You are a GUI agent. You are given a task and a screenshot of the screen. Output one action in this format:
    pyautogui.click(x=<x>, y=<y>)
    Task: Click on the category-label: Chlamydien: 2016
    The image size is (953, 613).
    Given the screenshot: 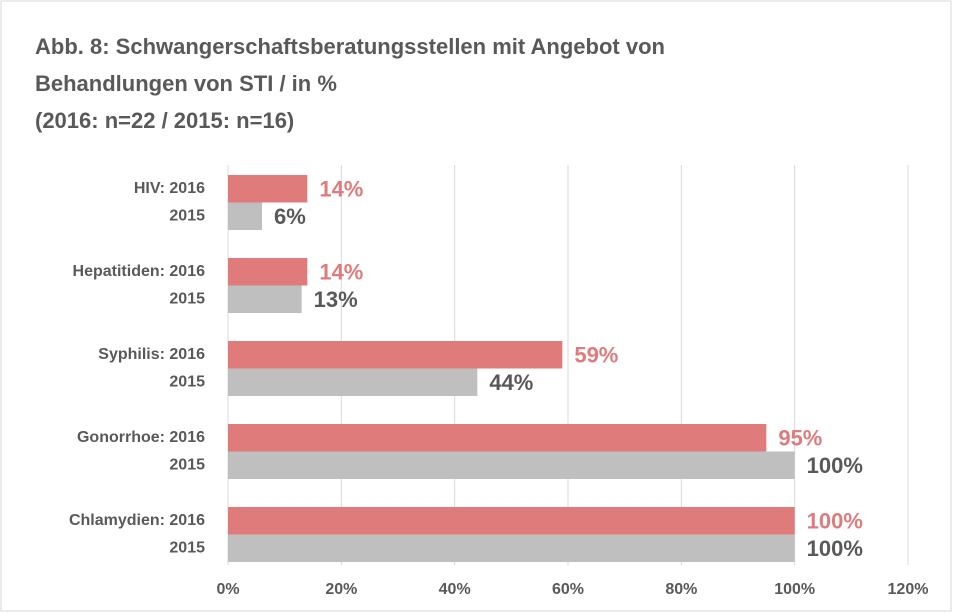 What is the action you would take?
    pyautogui.click(x=137, y=520)
    